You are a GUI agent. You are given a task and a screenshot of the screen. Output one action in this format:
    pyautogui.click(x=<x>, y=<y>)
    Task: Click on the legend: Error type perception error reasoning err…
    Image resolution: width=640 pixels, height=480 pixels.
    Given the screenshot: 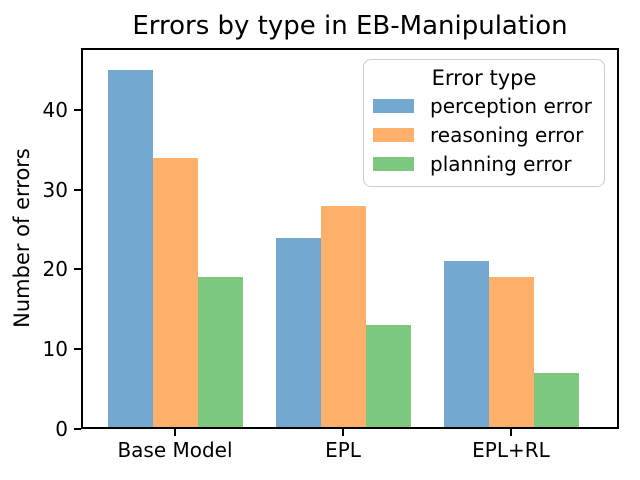 What is the action you would take?
    pyautogui.click(x=484, y=123)
    